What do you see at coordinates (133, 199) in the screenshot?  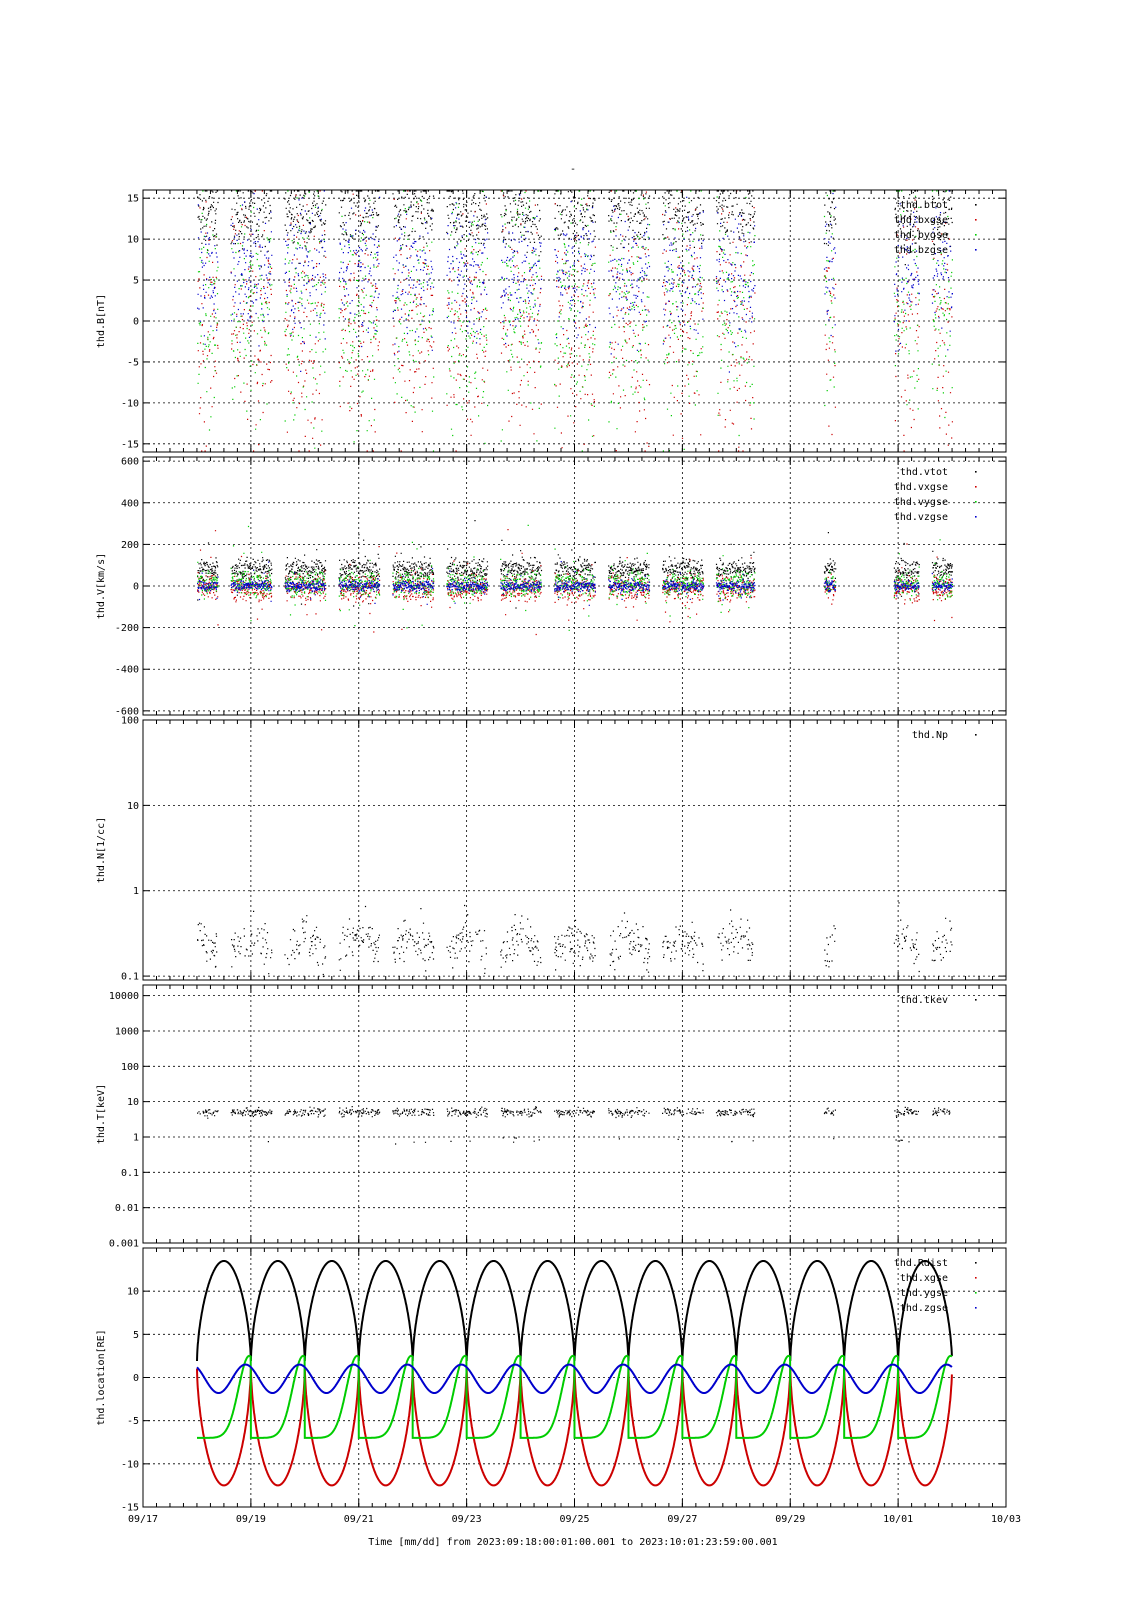 I see `y-tick-label: 15` at bounding box center [133, 199].